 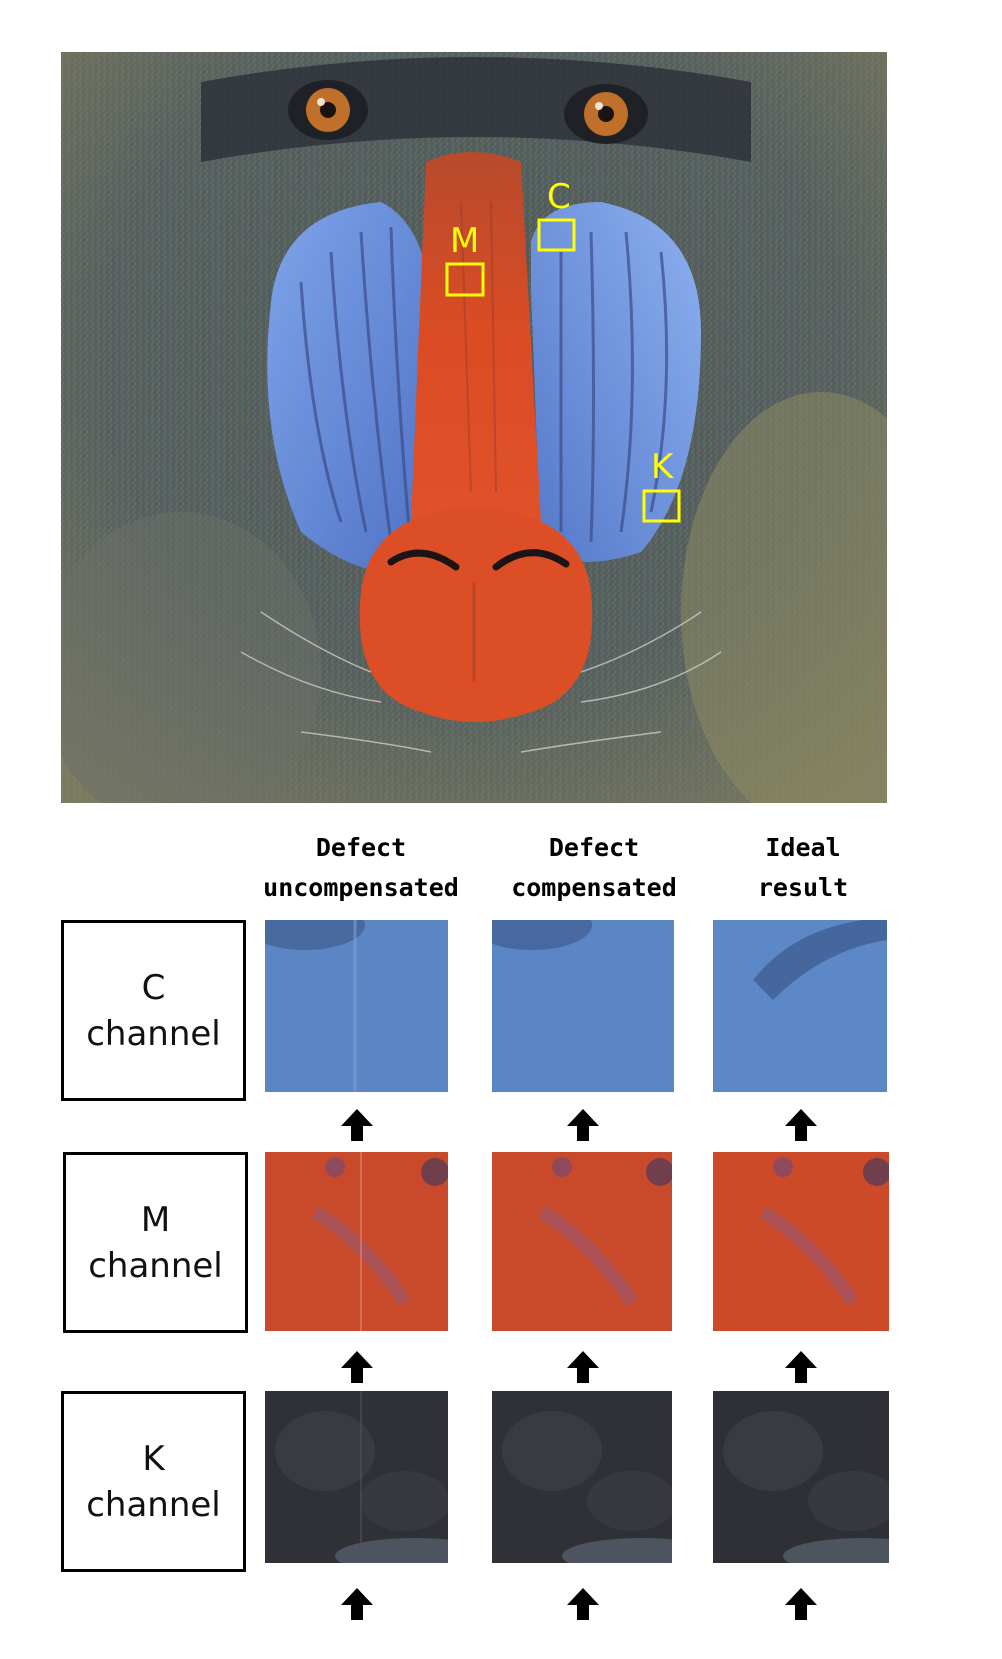 What do you see at coordinates (801, 1241) in the screenshot?
I see `patch-m-ideal` at bounding box center [801, 1241].